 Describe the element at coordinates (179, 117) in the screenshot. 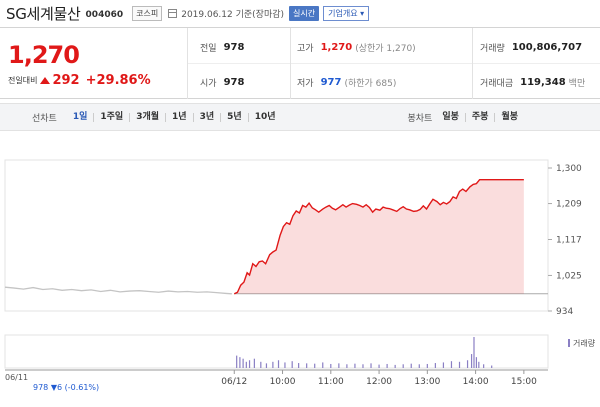

I see `period-1year: 1년` at that location.